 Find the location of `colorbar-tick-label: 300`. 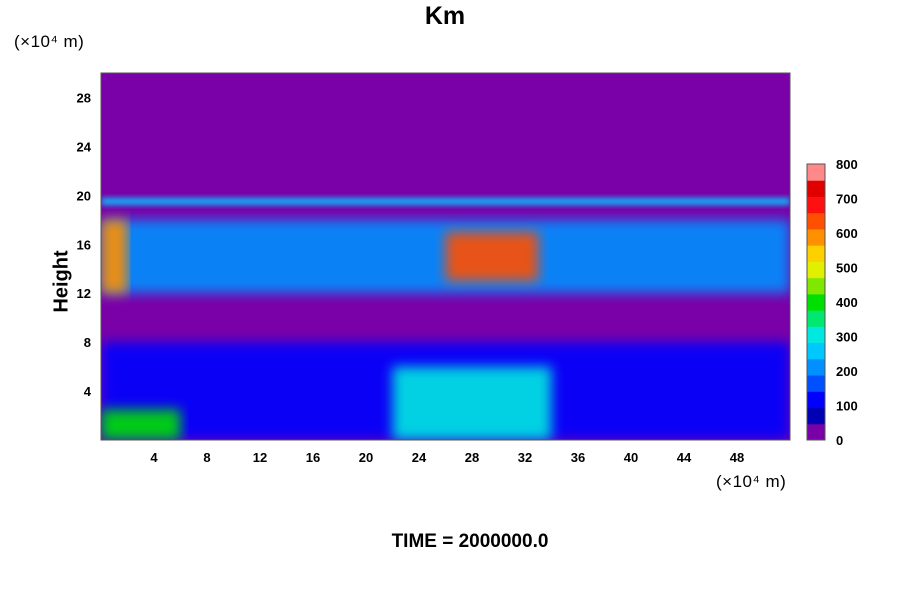

colorbar-tick-label: 300 is located at coordinates (847, 337).